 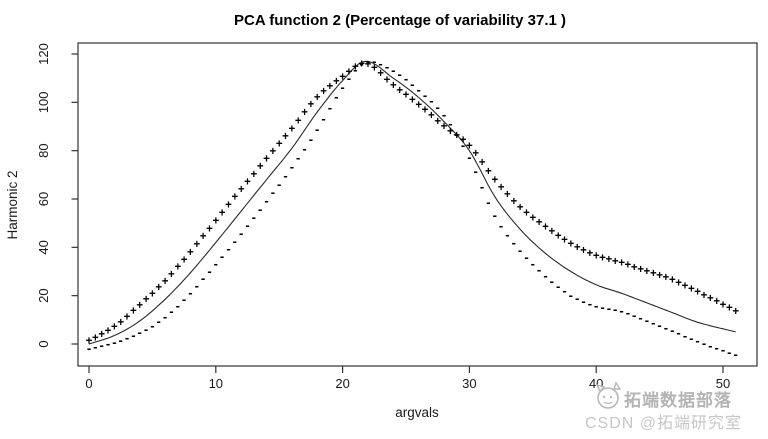 What do you see at coordinates (43, 150) in the screenshot?
I see `y-tick-label: 80` at bounding box center [43, 150].